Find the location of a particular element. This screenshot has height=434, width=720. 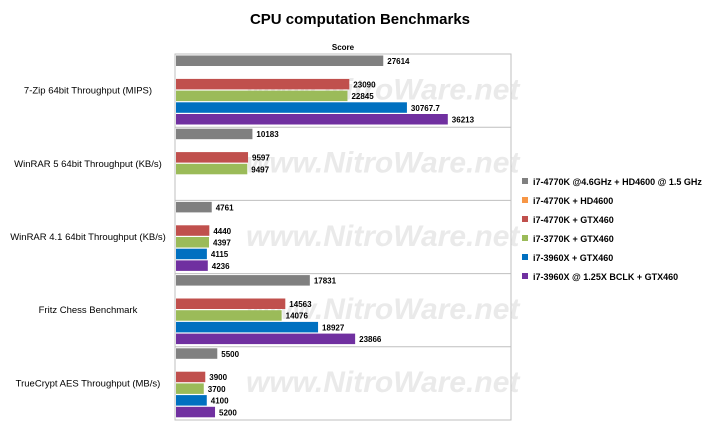

legend-label: i7-3960X + GTX460 is located at coordinates (573, 258).